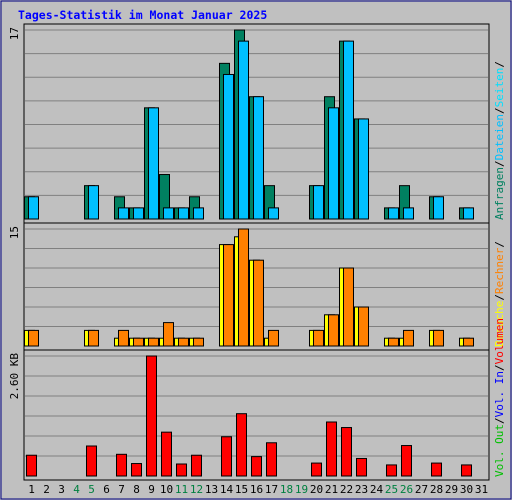 This screenshot has height=500, width=512. Describe the element at coordinates (499, 397) in the screenshot. I see `side-legend: Vol. Out/Vol. In/Volumen` at that location.